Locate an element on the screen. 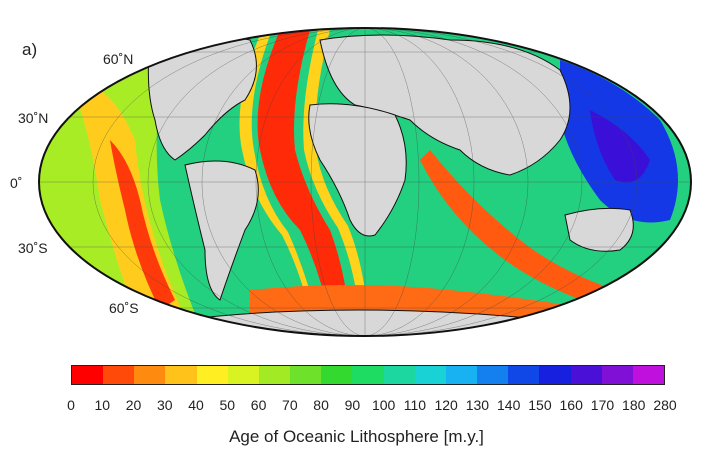 The height and width of the screenshot is (459, 713). colorbar-tick-label: 180 is located at coordinates (634, 405).